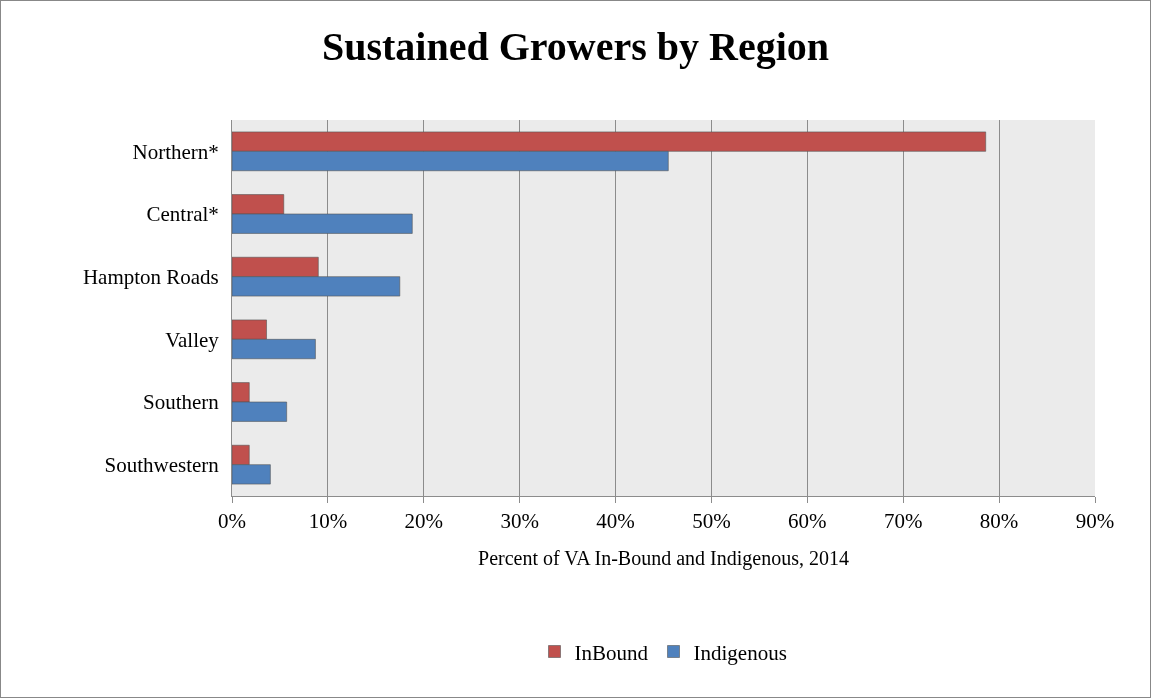  I want to click on x-axis-title: Percent of VA In-Bound and Indigenous, 2014, so click(663, 558).